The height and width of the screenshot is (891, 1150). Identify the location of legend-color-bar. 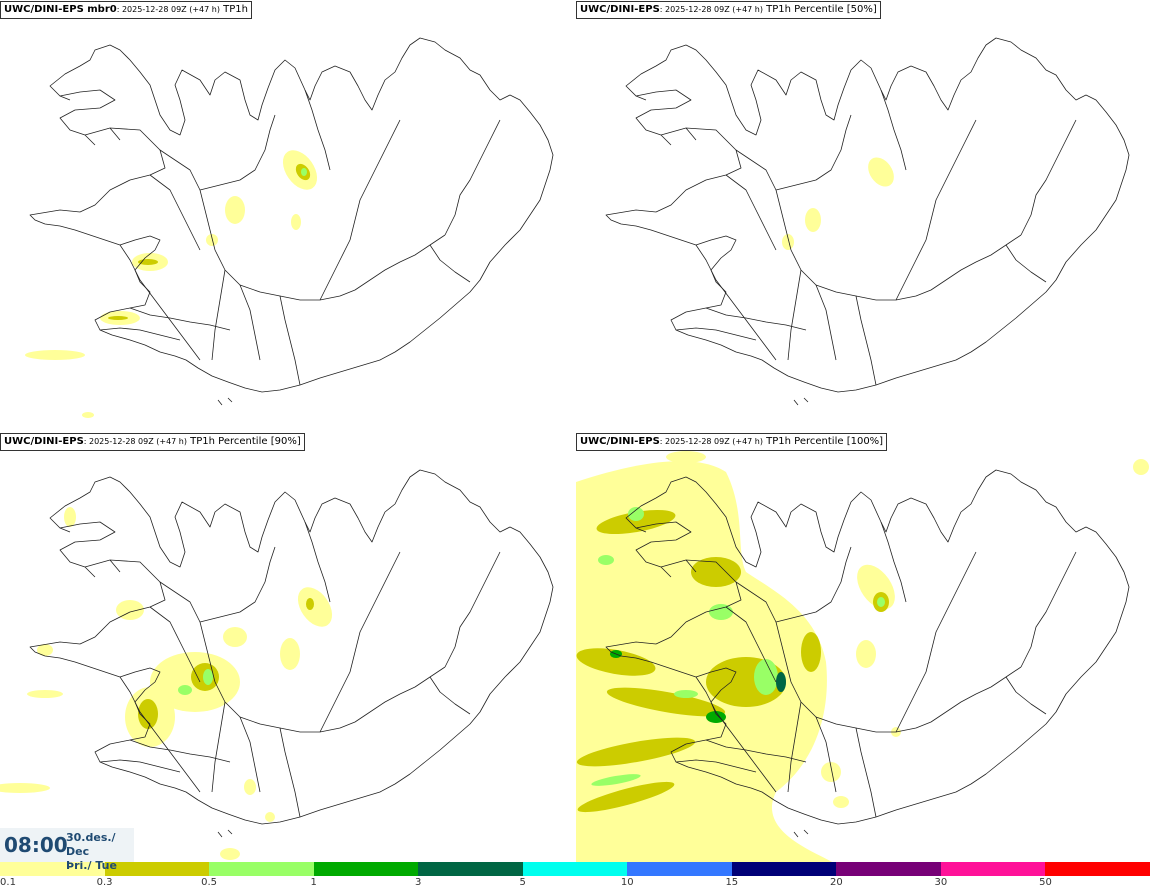
(575, 869).